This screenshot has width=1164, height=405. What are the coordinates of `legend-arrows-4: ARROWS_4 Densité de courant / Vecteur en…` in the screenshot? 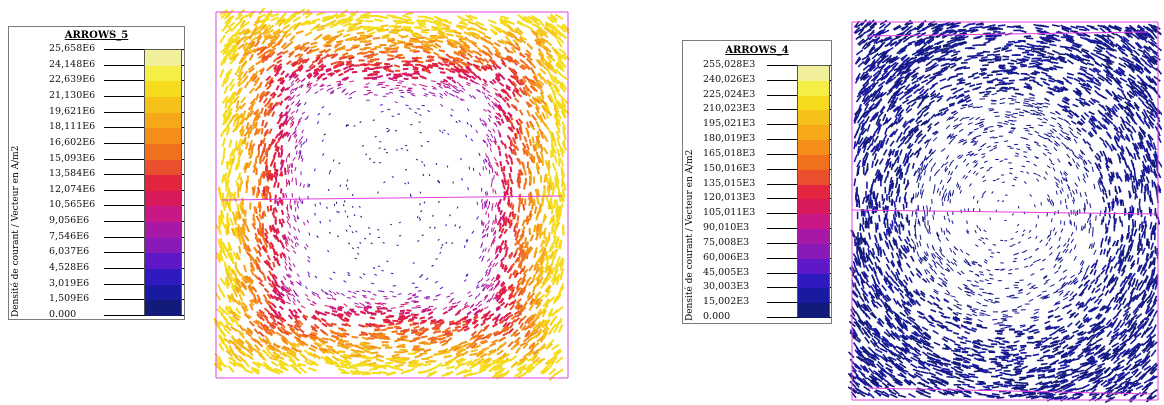 It's located at (757, 182).